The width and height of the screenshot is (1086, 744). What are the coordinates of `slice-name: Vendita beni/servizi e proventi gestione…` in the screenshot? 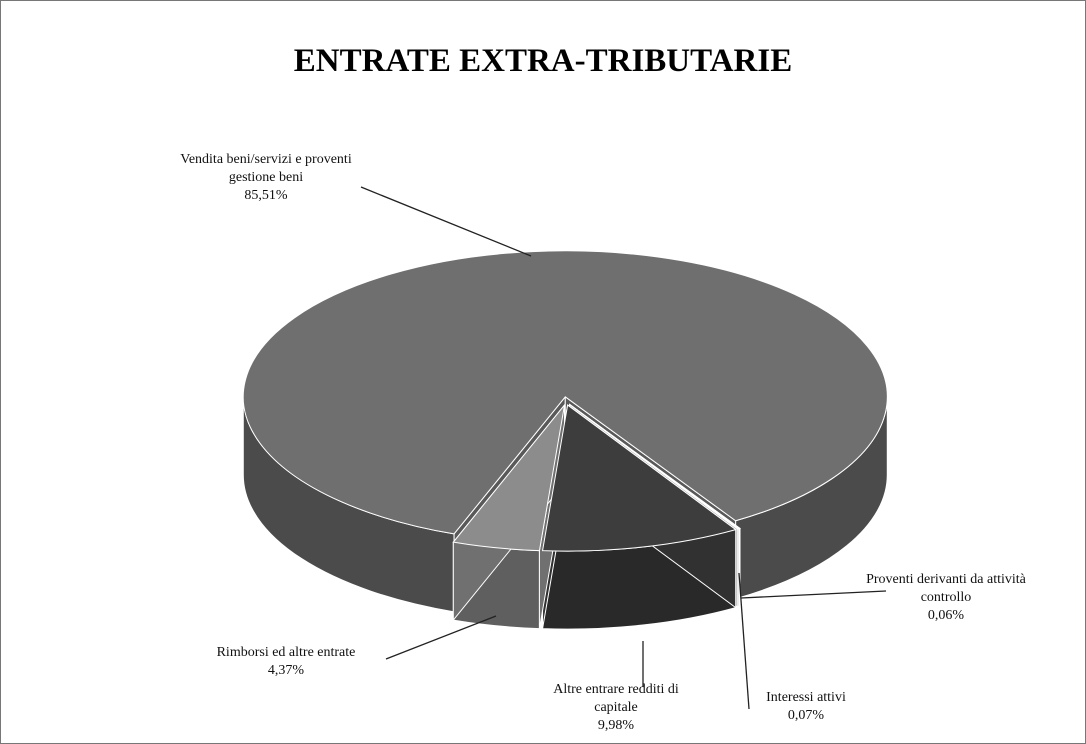 It's located at (266, 168).